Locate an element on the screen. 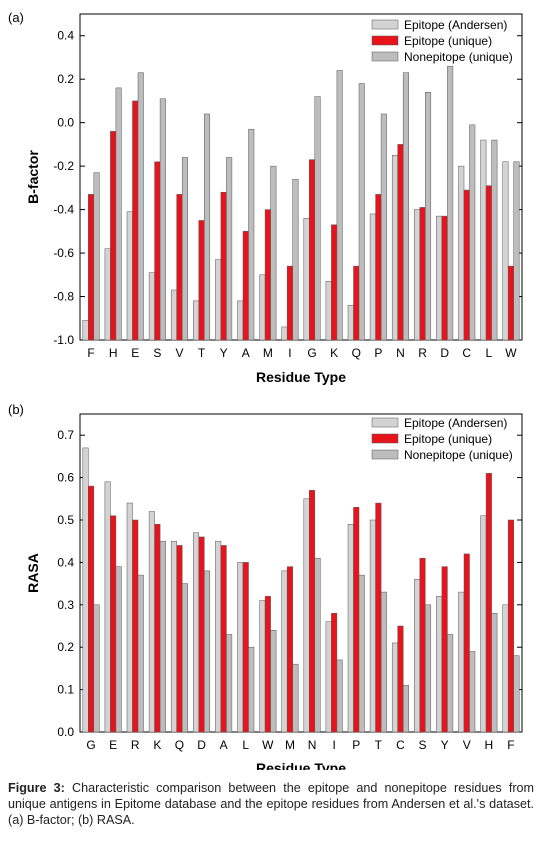 The image size is (542, 844). panel-label: (b) is located at coordinates (16, 409).